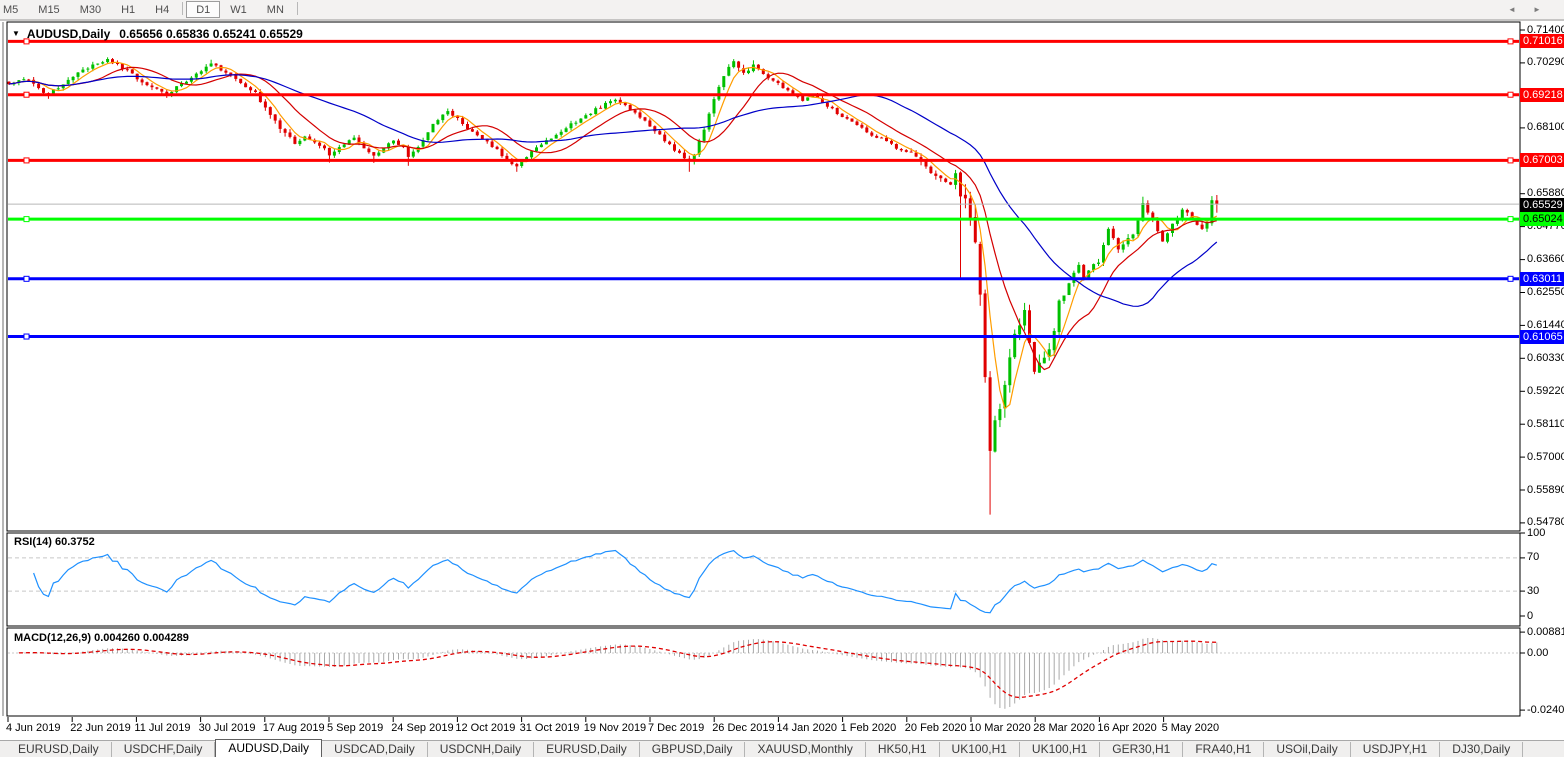 This screenshot has width=1564, height=757. Describe the element at coordinates (1536, 532) in the screenshot. I see `rsi-scale-label: 100` at that location.